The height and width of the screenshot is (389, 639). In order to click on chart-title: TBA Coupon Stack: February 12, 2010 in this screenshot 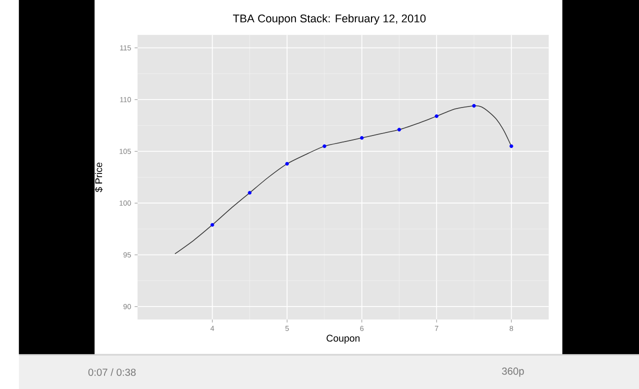, I will do `click(329, 19)`.